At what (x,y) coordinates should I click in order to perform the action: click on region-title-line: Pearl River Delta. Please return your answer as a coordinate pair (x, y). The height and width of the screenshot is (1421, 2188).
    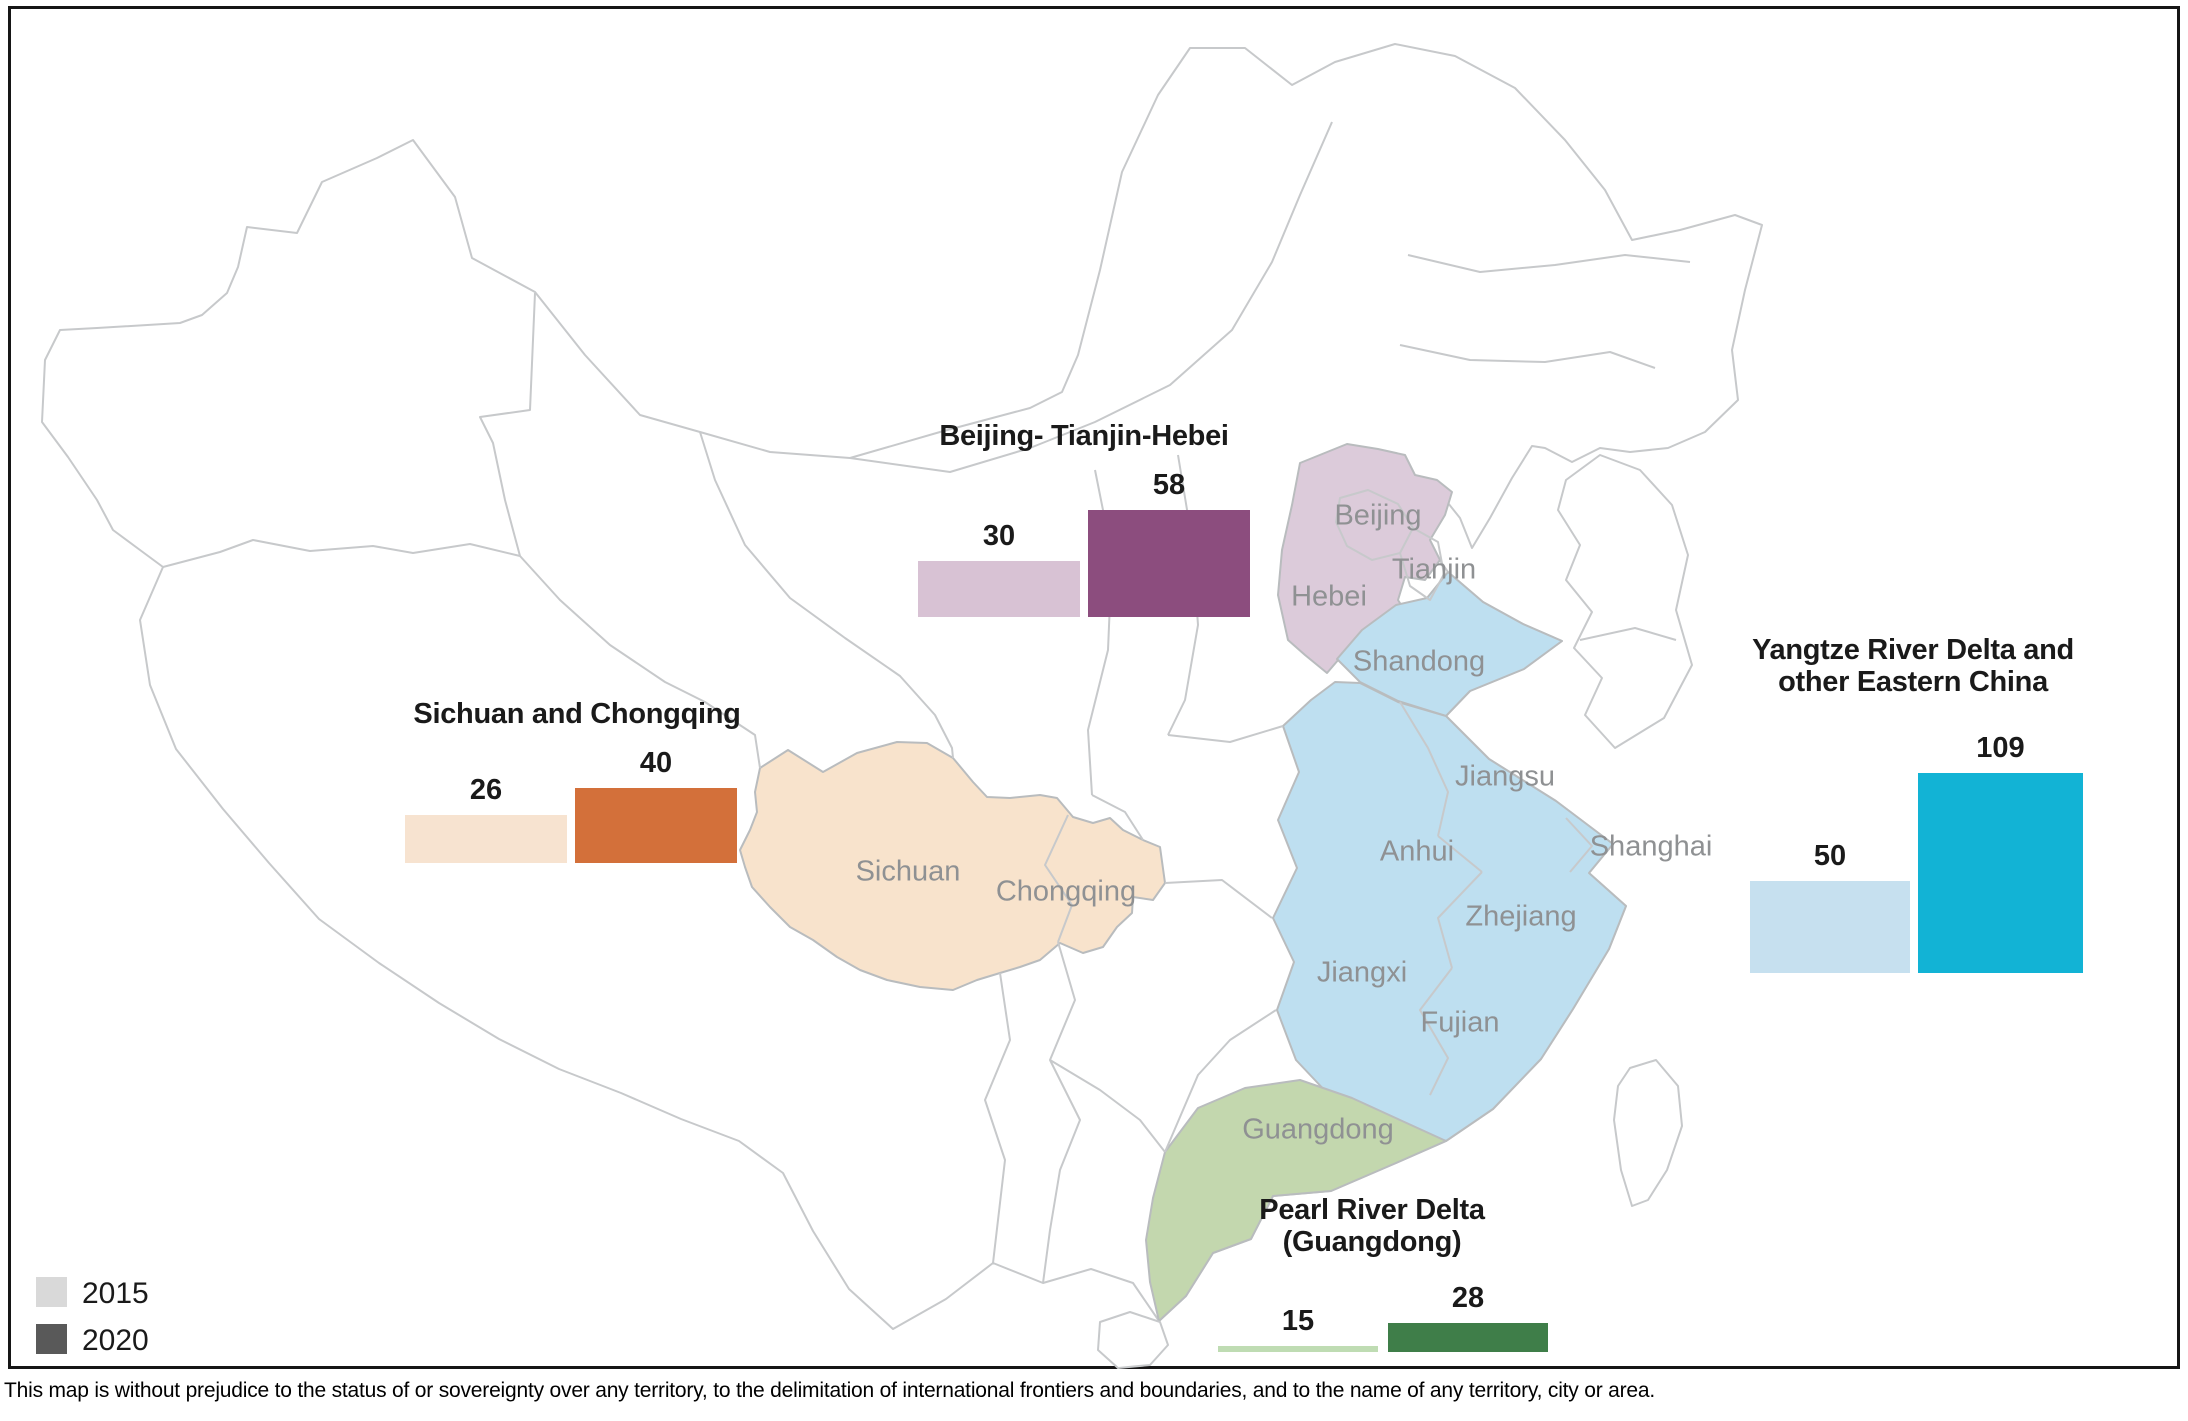
    Looking at the image, I should click on (1372, 1210).